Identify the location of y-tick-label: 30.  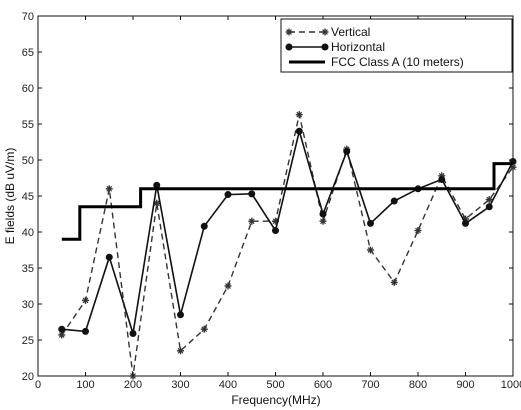
(28, 305).